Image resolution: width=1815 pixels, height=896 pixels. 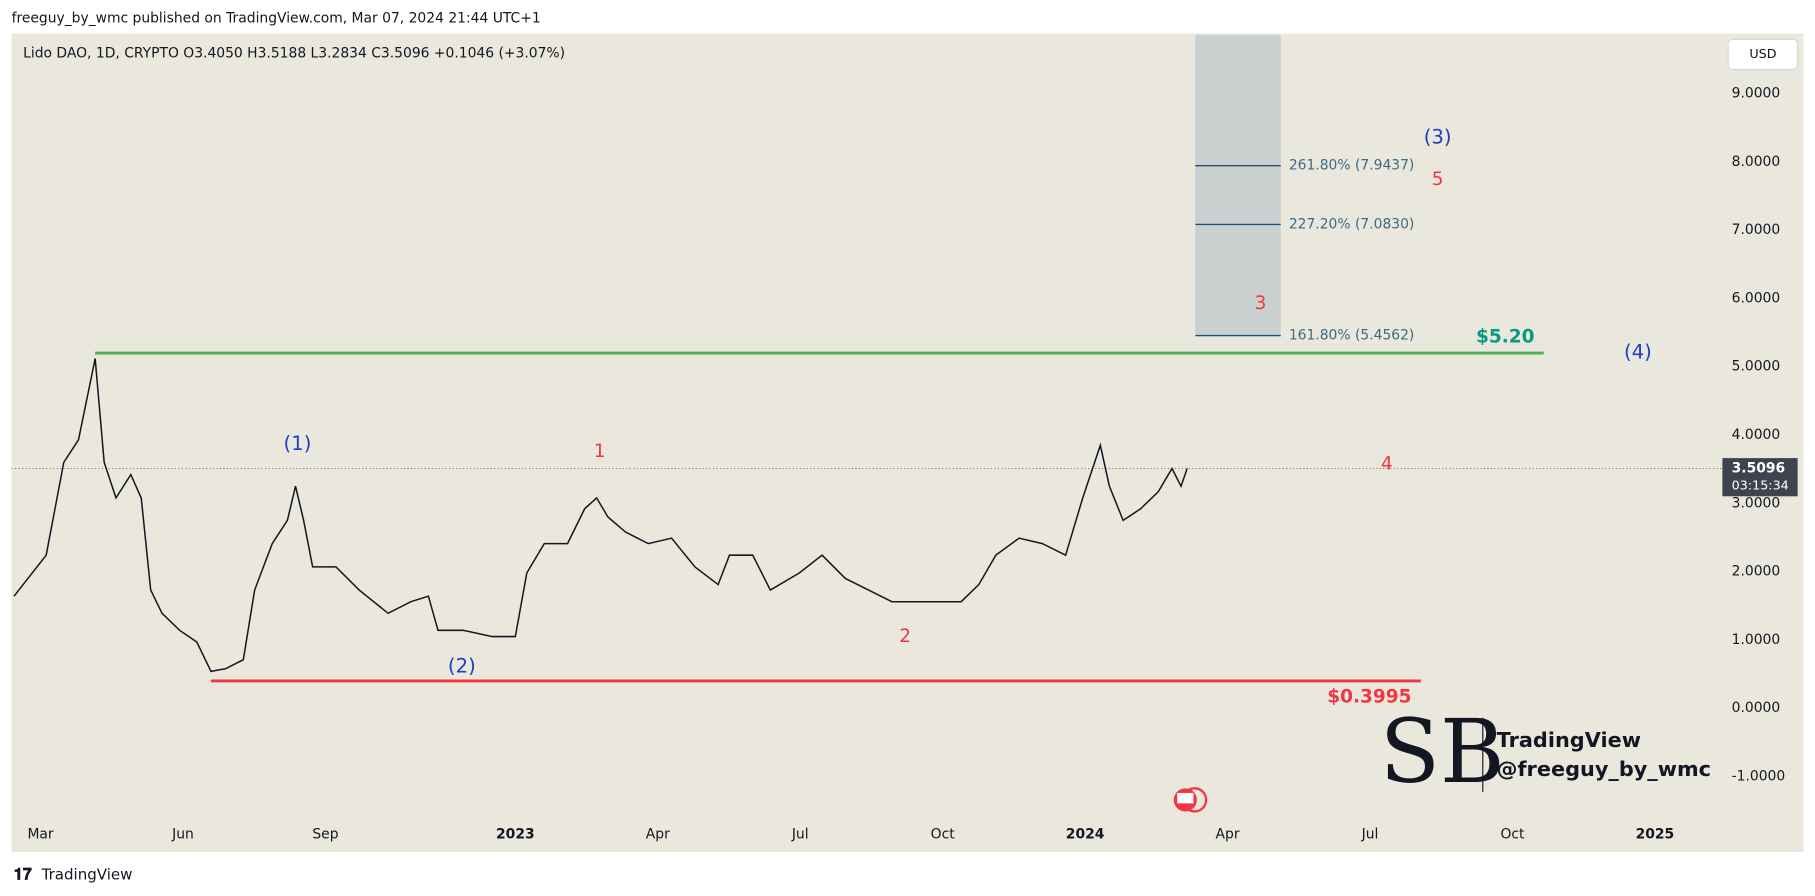 What do you see at coordinates (462, 665) in the screenshot?
I see `wave-label: (2)` at bounding box center [462, 665].